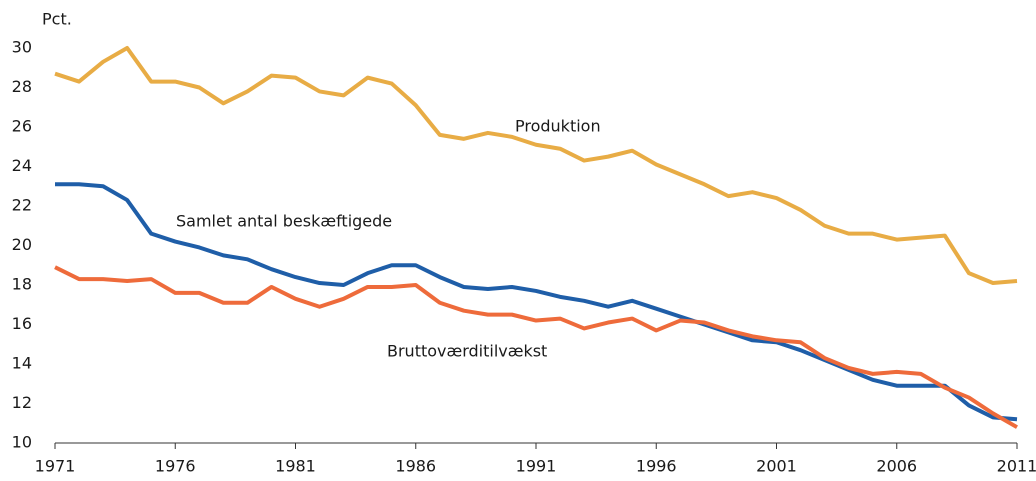  Describe the element at coordinates (22, 205) in the screenshot. I see `y-tick-label: 22` at that location.